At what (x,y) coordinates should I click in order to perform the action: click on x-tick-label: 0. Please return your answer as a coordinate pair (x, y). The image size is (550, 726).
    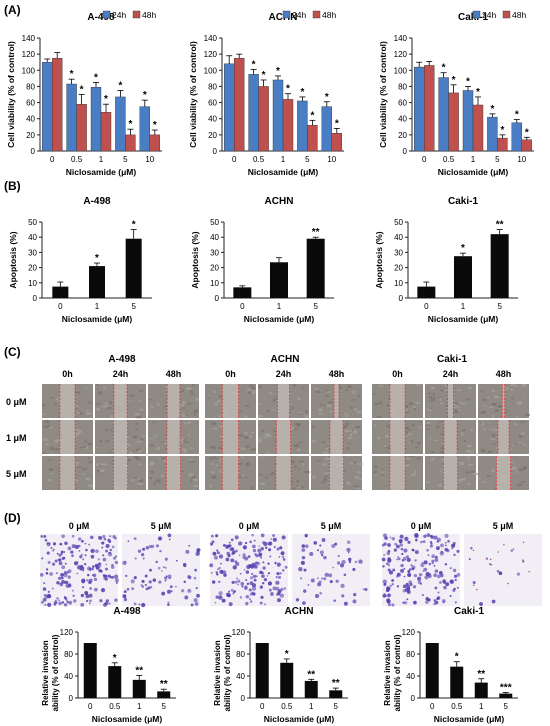
    Looking at the image, I should click on (90, 706).